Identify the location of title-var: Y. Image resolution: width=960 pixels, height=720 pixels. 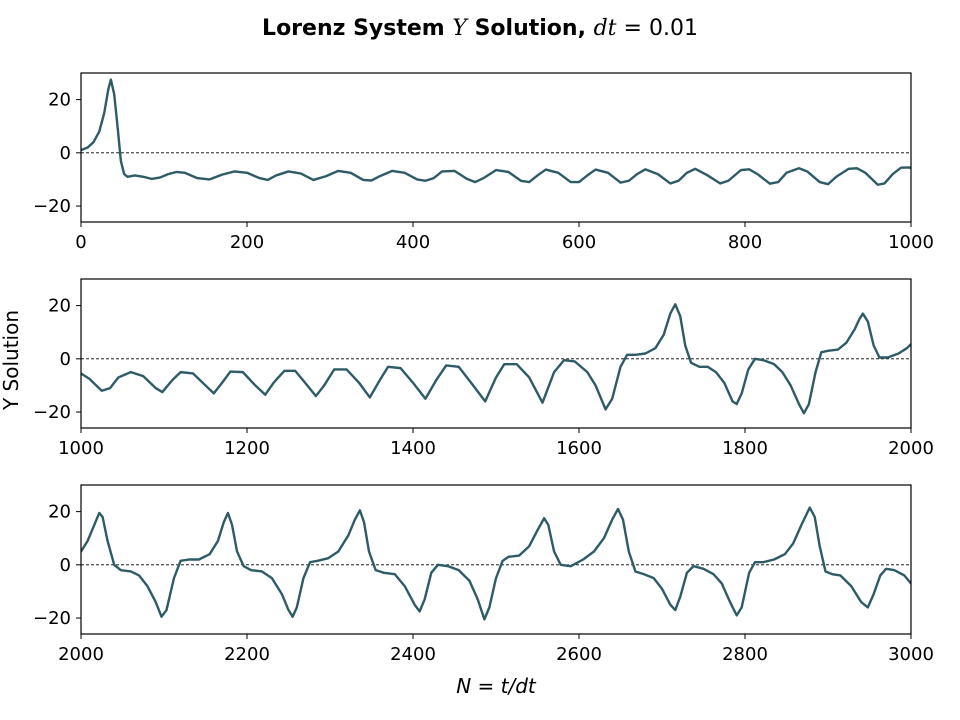
(460, 28).